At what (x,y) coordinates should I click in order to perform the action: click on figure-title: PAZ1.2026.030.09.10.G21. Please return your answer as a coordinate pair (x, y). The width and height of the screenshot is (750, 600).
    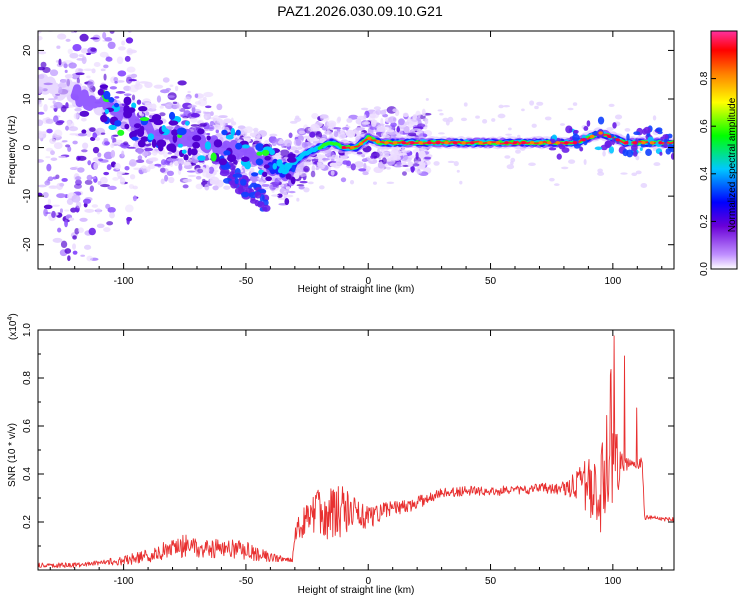
    Looking at the image, I should click on (360, 11).